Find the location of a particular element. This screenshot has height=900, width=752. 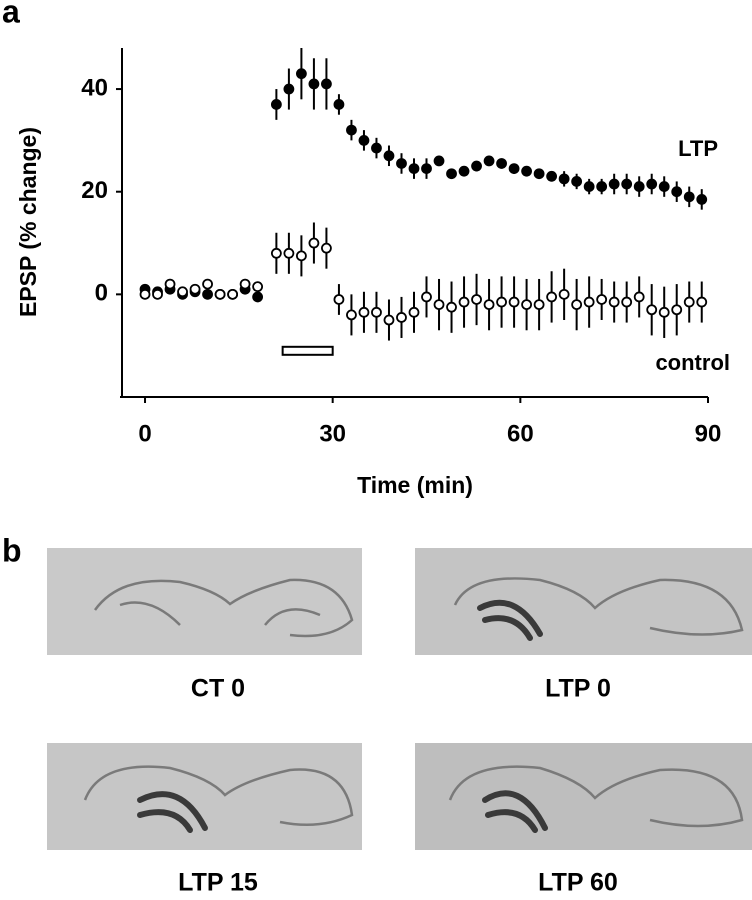

image-label: LTP 15 is located at coordinates (218, 883).